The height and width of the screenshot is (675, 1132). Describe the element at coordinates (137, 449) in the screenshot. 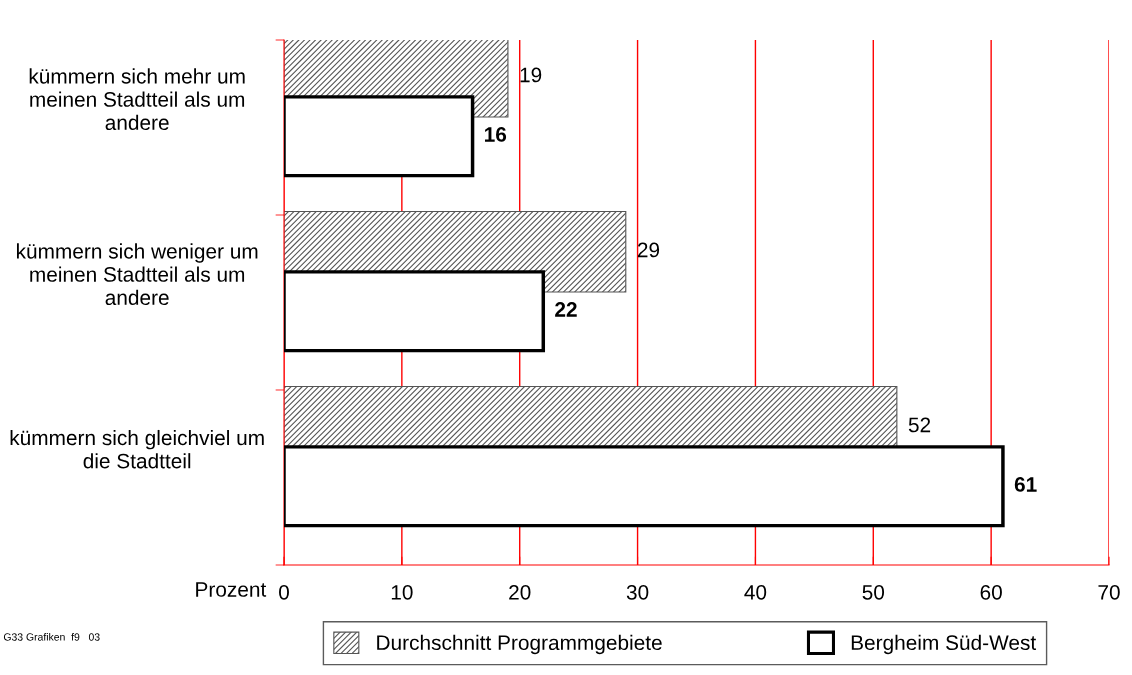

I see `y-tick-label: kümmern sich gleichviel um die Stadtteil` at that location.